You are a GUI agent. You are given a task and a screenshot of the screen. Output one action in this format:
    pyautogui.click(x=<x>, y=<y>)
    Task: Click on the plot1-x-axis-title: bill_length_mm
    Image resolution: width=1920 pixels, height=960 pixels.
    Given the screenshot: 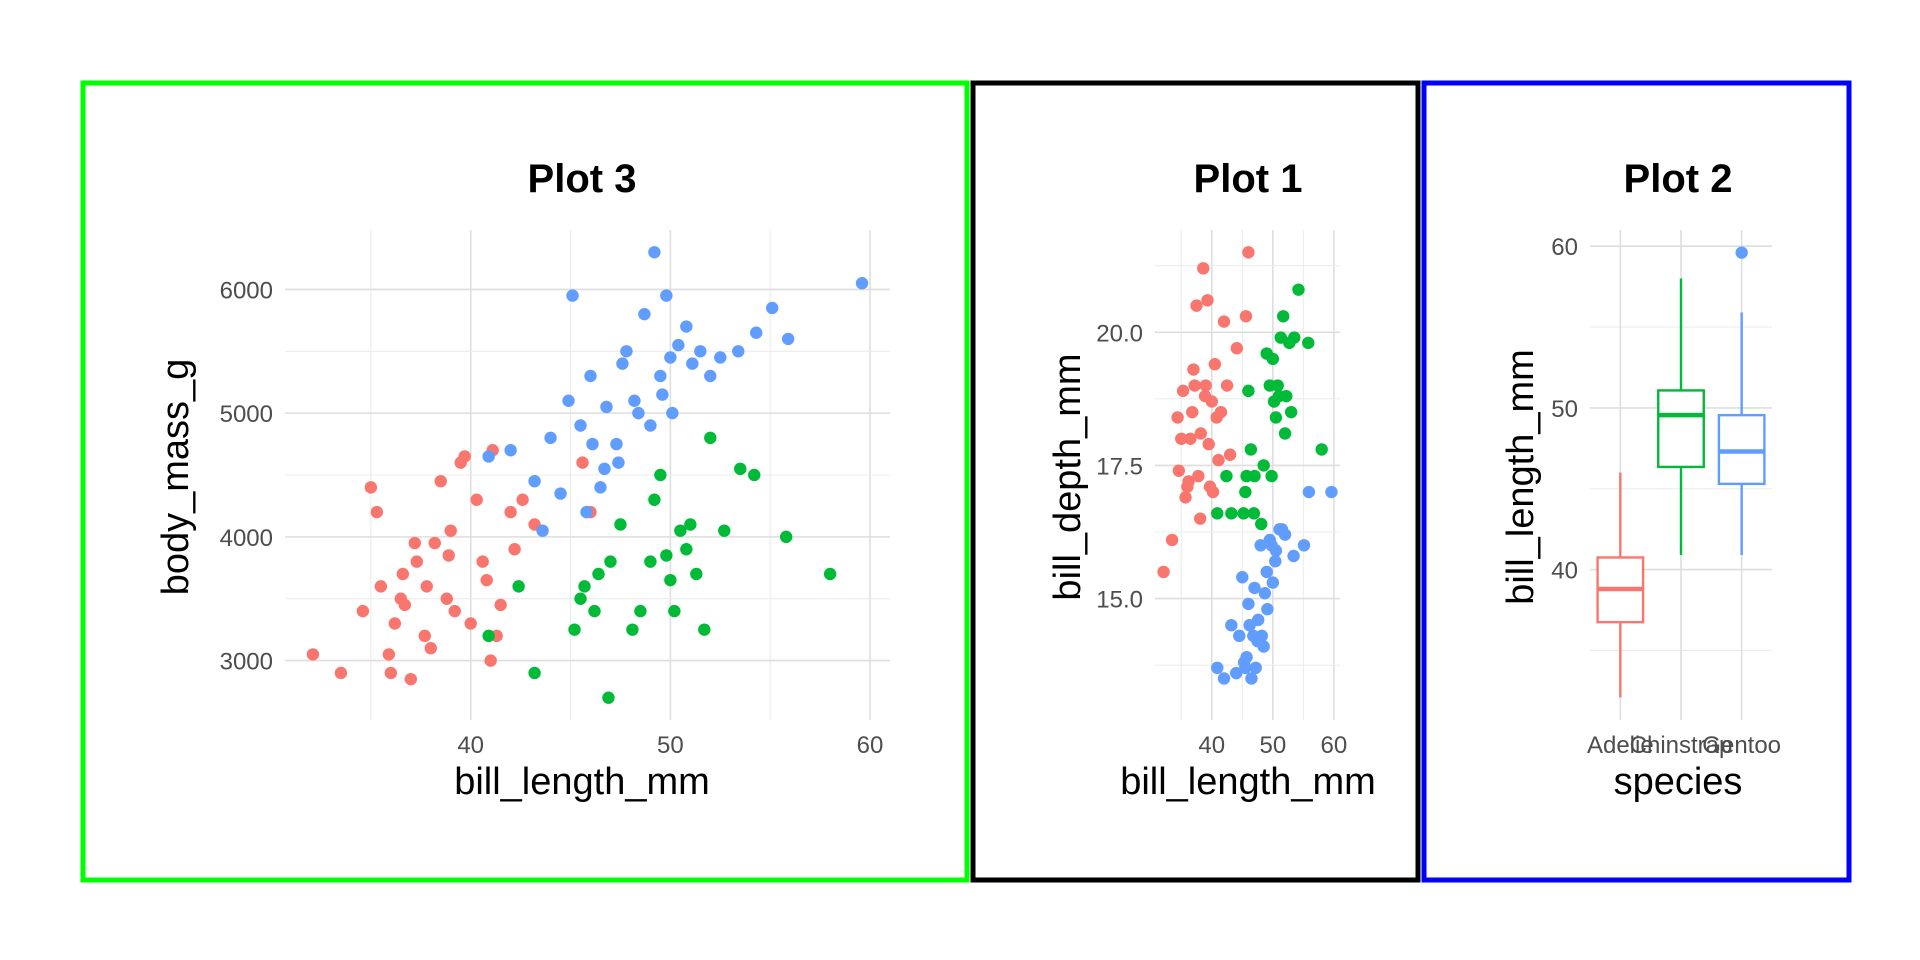 What is the action you would take?
    pyautogui.click(x=1248, y=782)
    